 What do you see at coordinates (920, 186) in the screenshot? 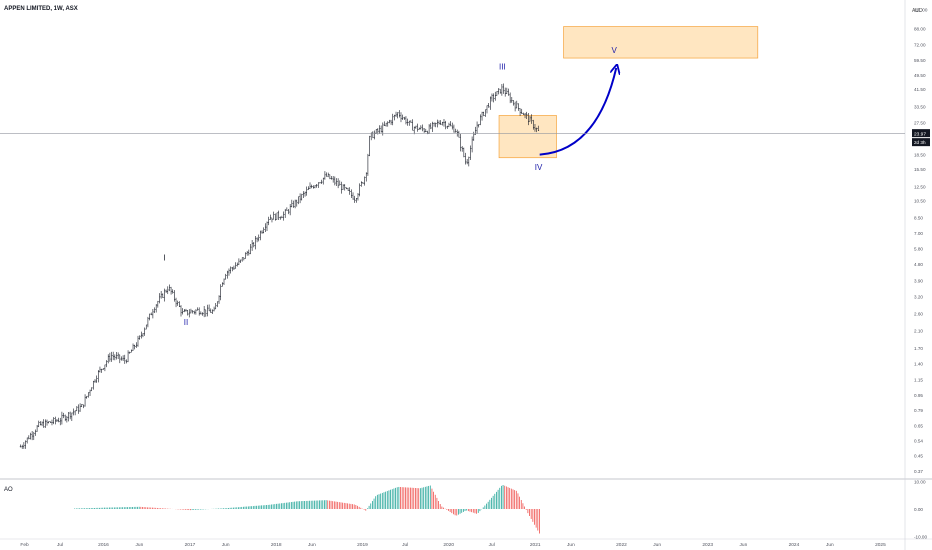
I see `y-tick-label: 12.50` at bounding box center [920, 186].